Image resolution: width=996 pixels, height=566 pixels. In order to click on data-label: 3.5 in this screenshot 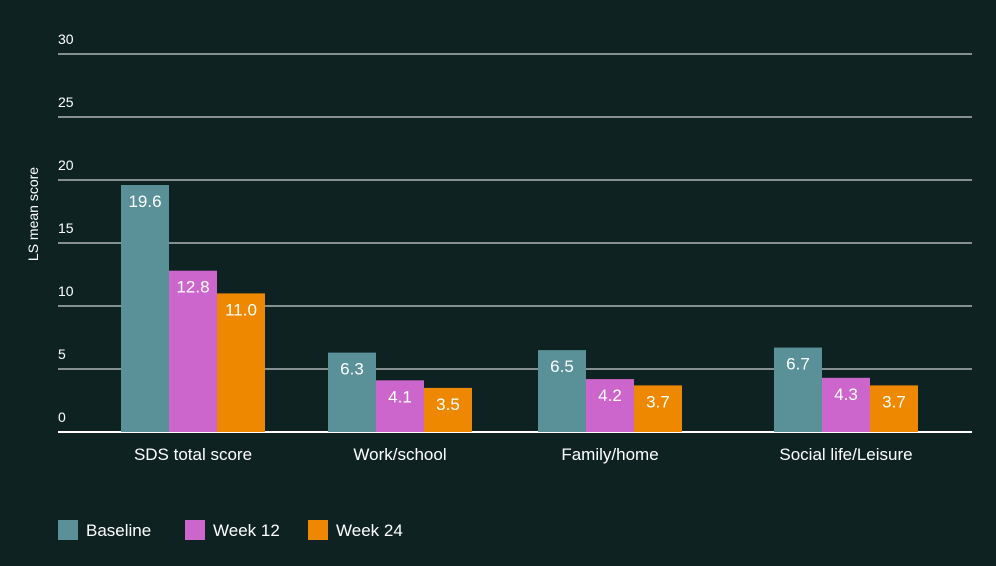, I will do `click(448, 404)`.